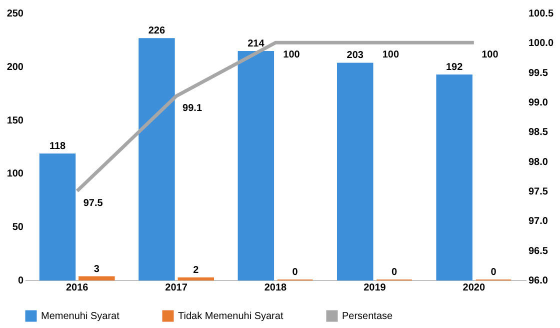  I want to click on y-tick-label: 200, so click(15, 67).